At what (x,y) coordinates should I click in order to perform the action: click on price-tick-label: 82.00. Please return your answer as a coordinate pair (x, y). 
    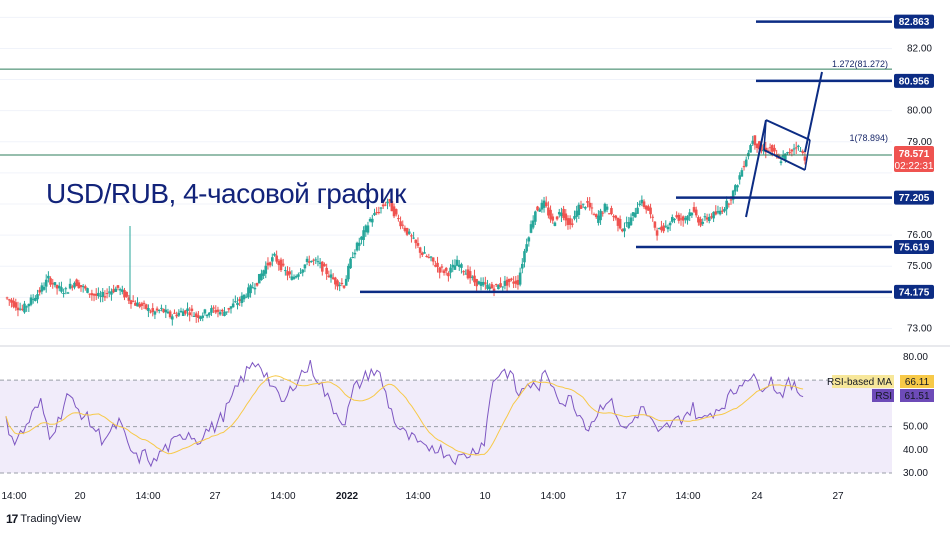
    Looking at the image, I should click on (919, 48).